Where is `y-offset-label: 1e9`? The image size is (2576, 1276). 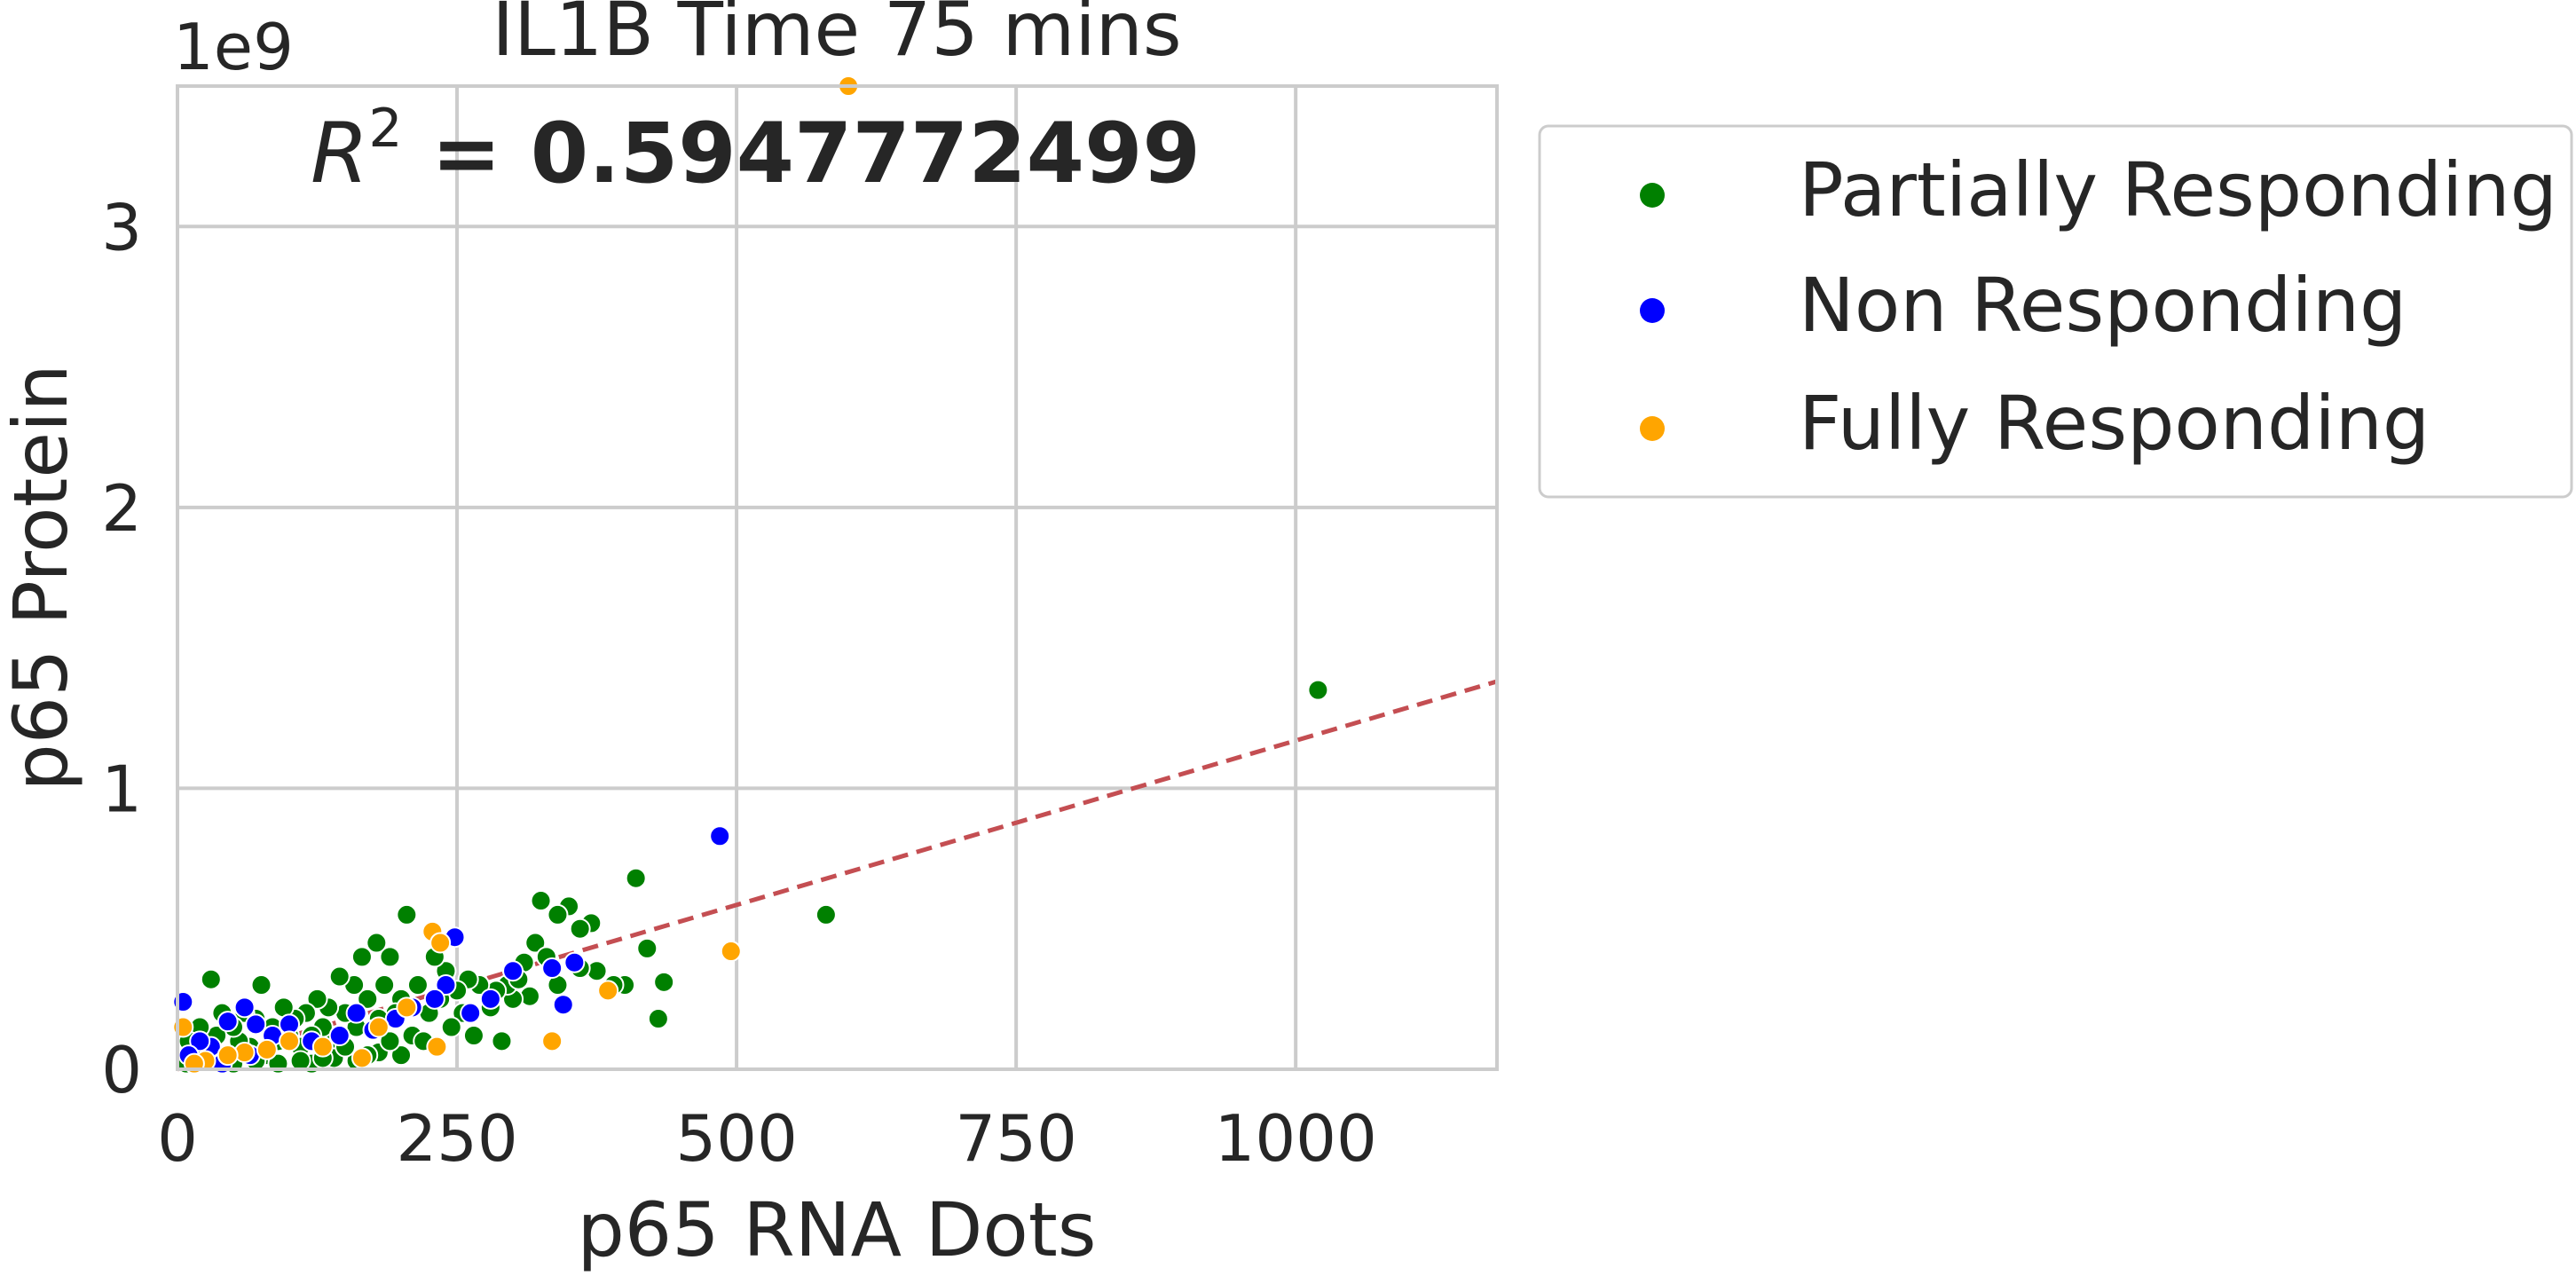 y-offset-label: 1e9 is located at coordinates (234, 47).